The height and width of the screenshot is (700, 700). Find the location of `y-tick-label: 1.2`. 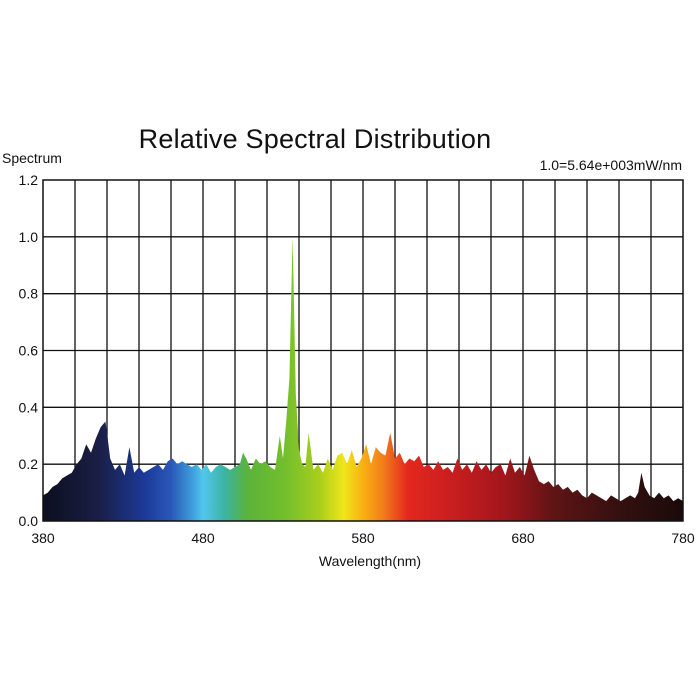

y-tick-label: 1.2 is located at coordinates (29, 180).